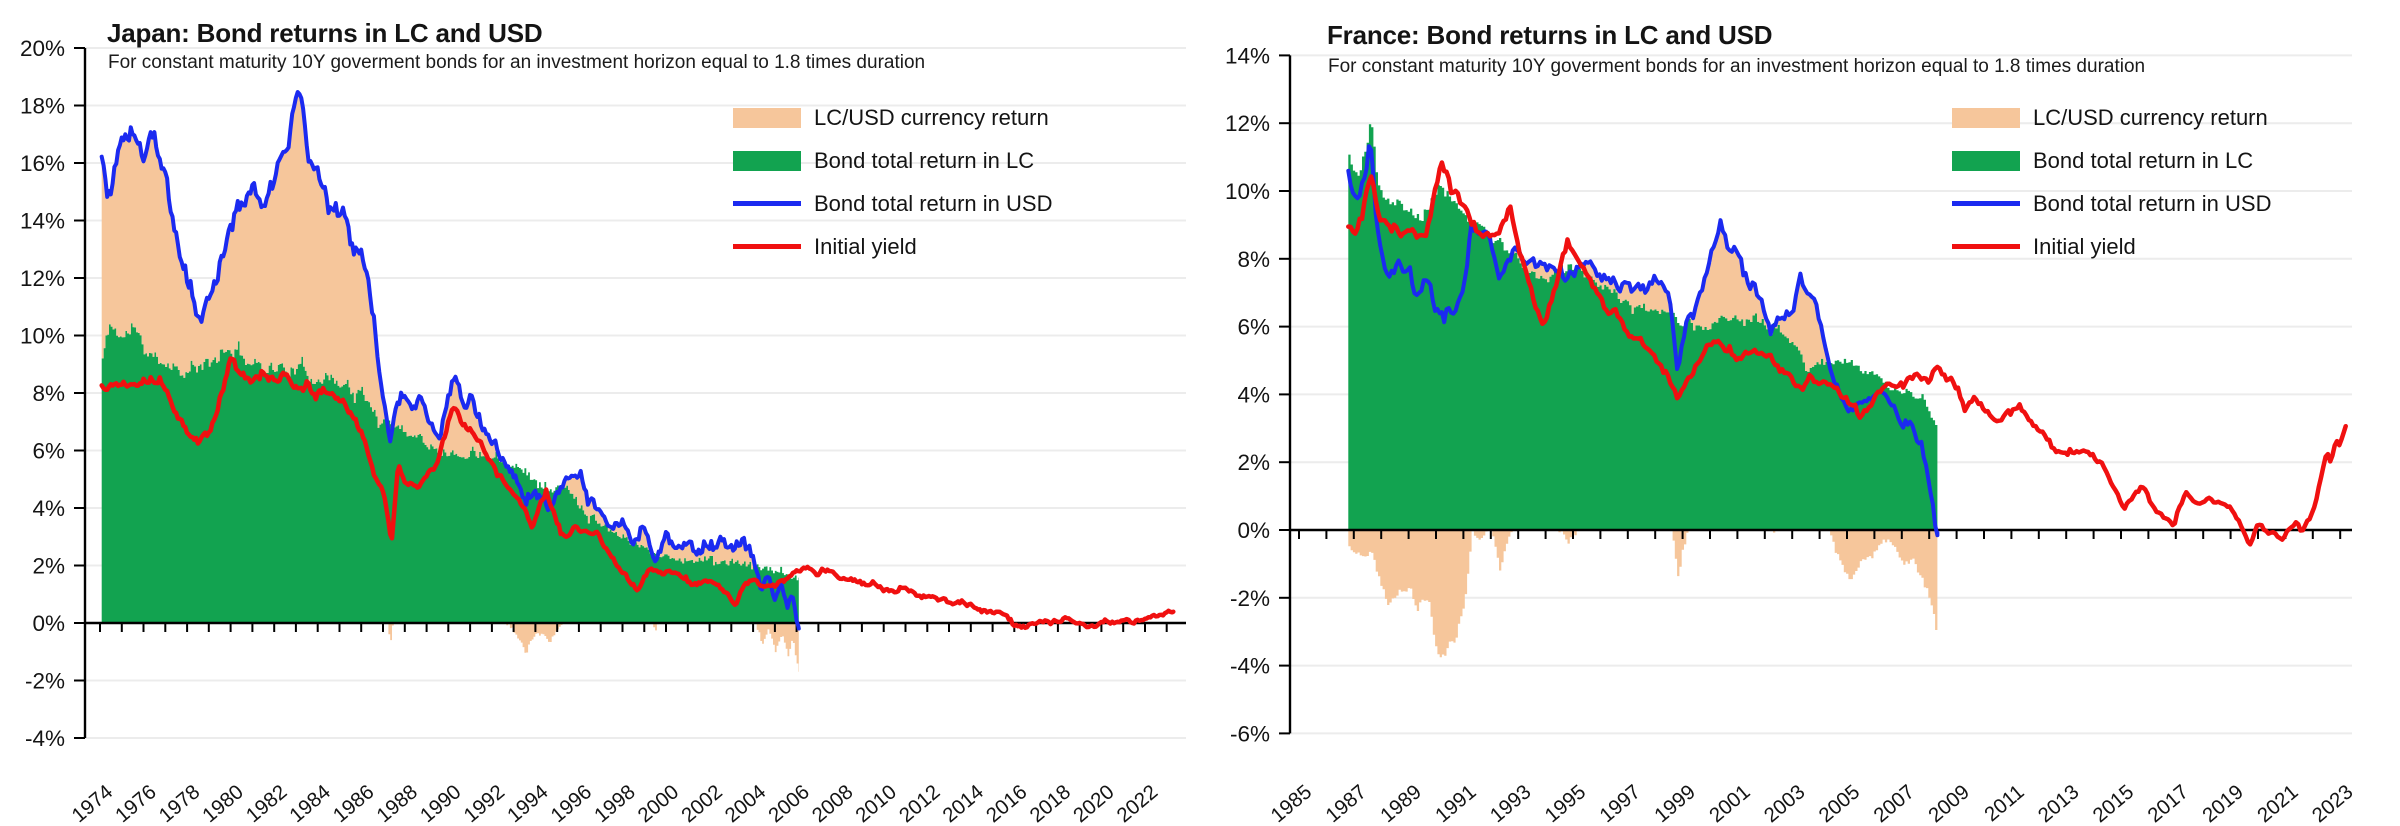 This screenshot has height=826, width=2400. Describe the element at coordinates (2004, 803) in the screenshot. I see `x-tick-label: 2011` at that location.